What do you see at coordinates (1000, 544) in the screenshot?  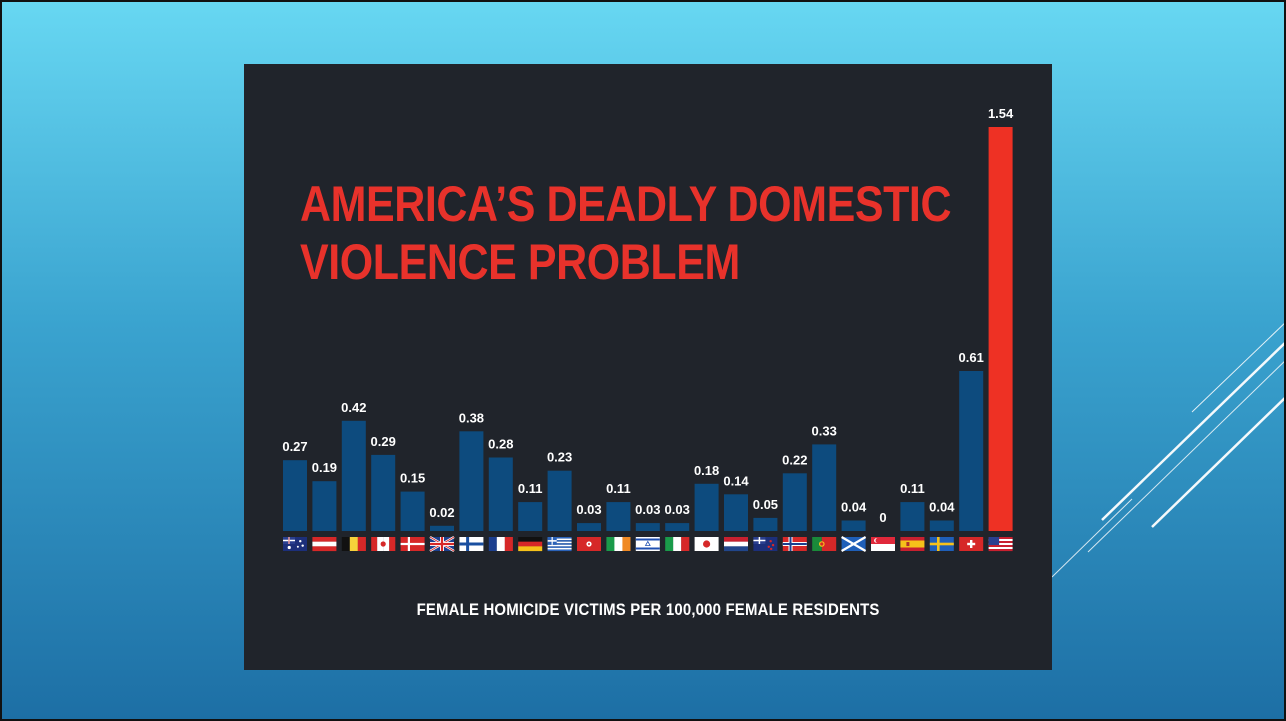 I see `united-states-flag-icon` at bounding box center [1000, 544].